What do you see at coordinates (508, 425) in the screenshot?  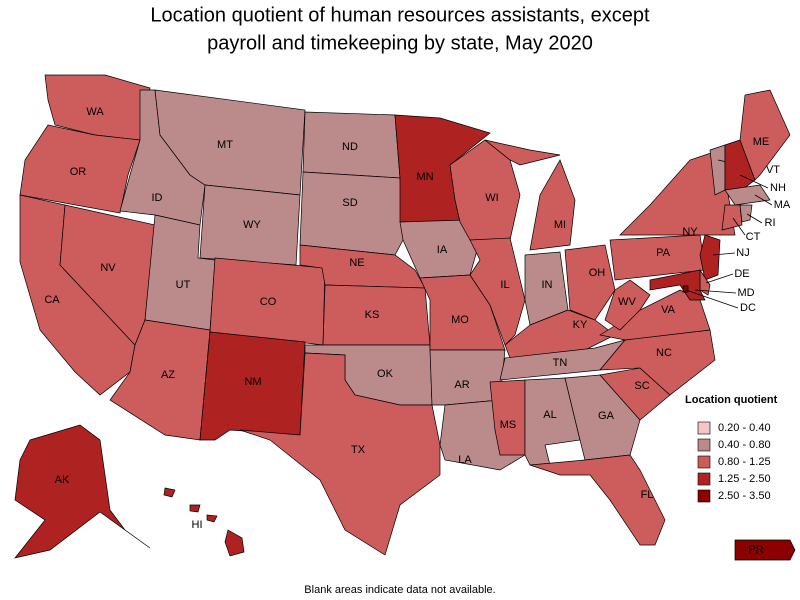 I see `state-label: MS` at bounding box center [508, 425].